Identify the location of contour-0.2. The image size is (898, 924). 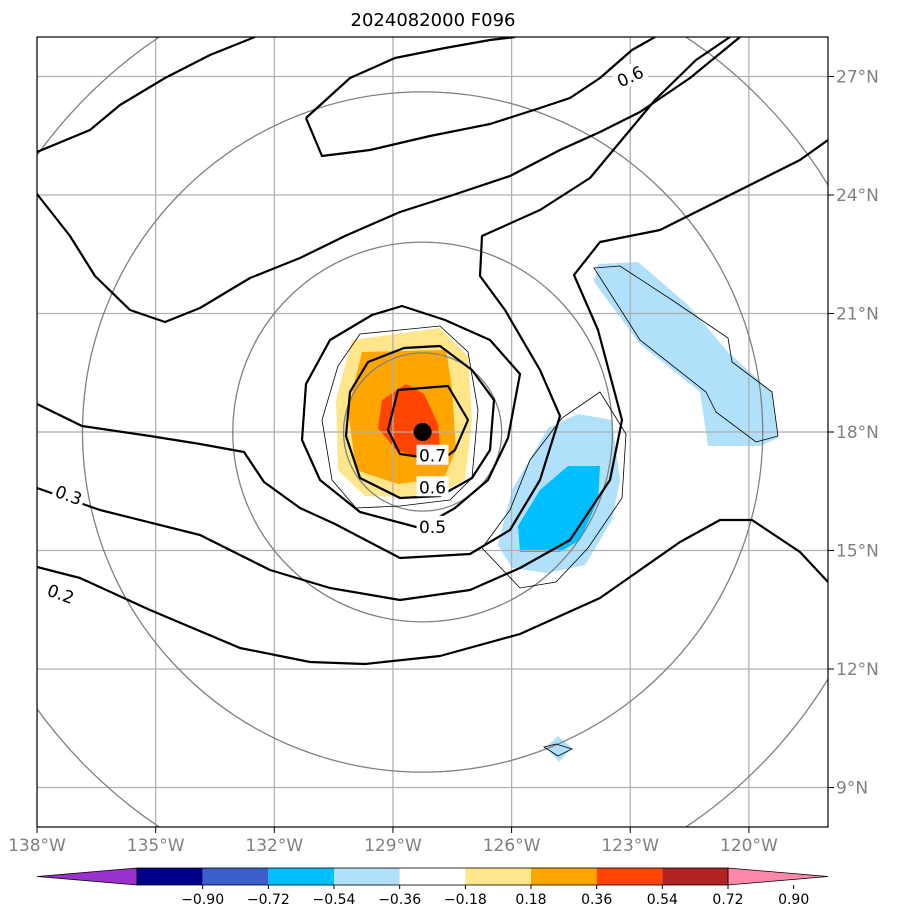
(432, 592).